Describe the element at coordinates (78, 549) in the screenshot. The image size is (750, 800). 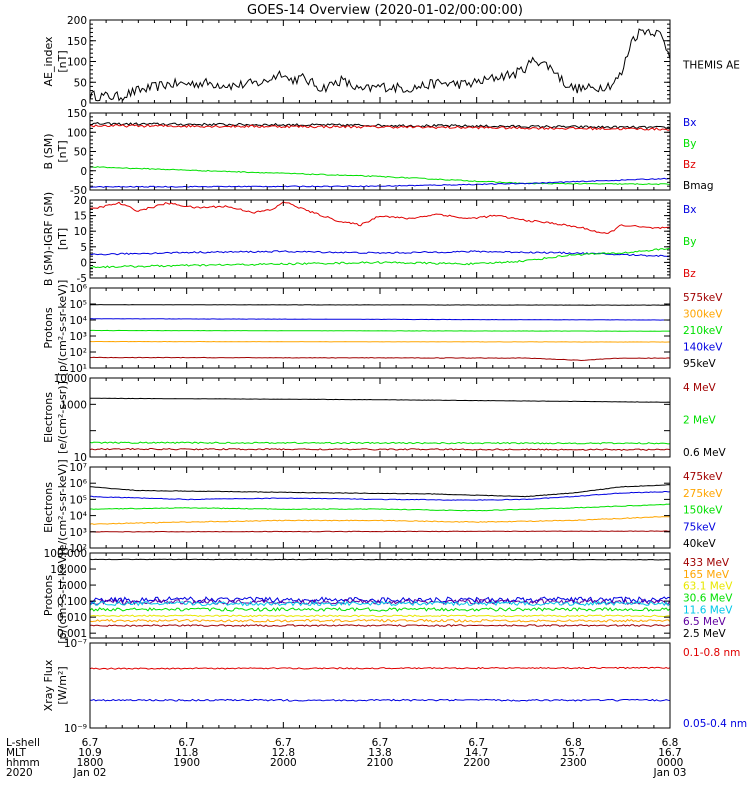
I see `y-tick-label: 10²` at that location.